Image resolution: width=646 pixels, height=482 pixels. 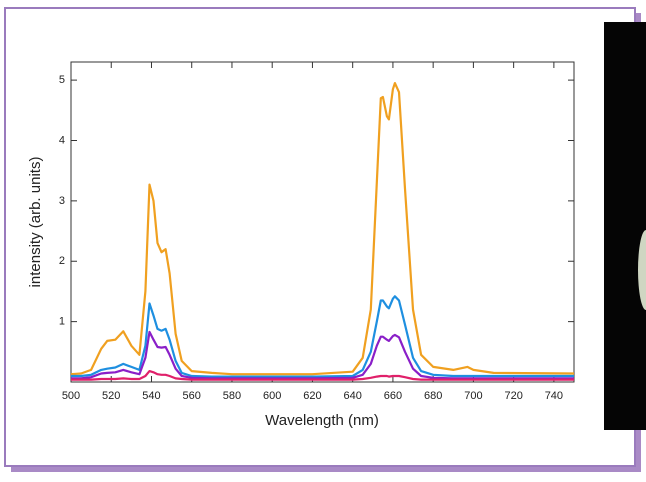 What do you see at coordinates (473, 396) in the screenshot?
I see `x-tick-label: 700` at bounding box center [473, 396].